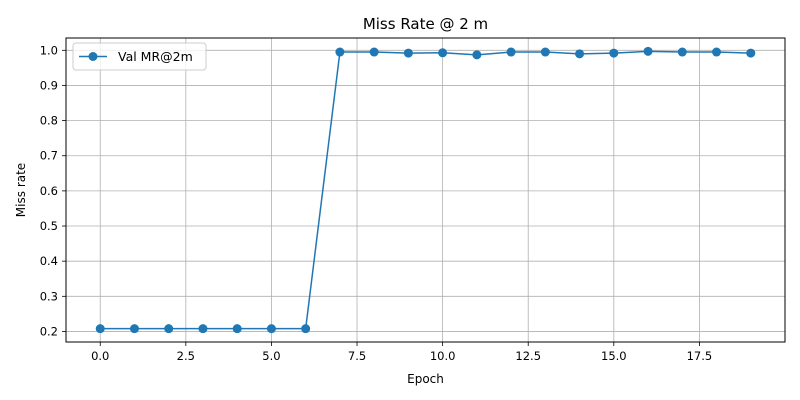 Image resolution: width=800 pixels, height=400 pixels. I want to click on legend: Val MR@2m, so click(139, 56).